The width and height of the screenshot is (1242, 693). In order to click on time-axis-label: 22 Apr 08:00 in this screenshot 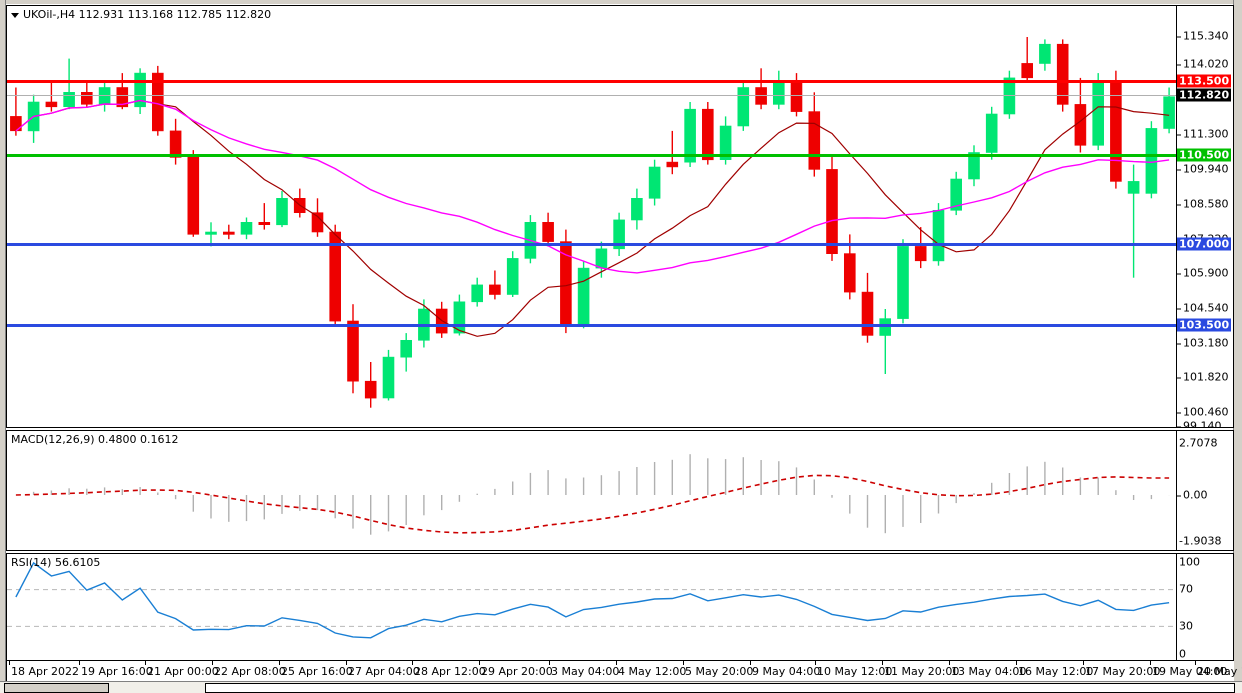, I will do `click(250, 671)`.